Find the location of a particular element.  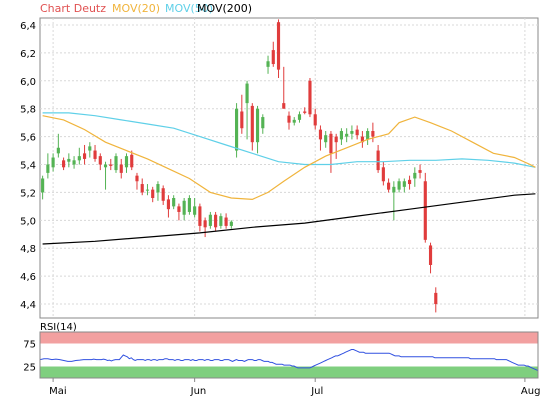

price-tick-label: 5,0 is located at coordinates (28, 221).